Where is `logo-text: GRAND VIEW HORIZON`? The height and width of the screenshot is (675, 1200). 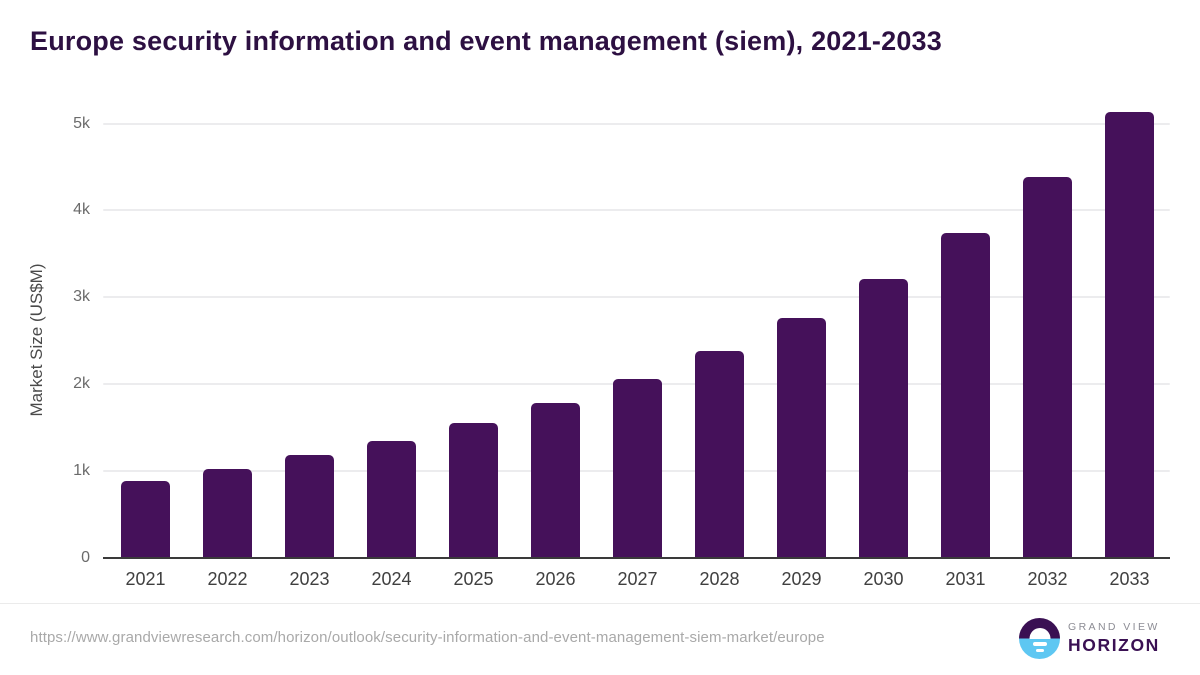
logo-text: GRAND VIEW HORIZON is located at coordinates (1114, 638).